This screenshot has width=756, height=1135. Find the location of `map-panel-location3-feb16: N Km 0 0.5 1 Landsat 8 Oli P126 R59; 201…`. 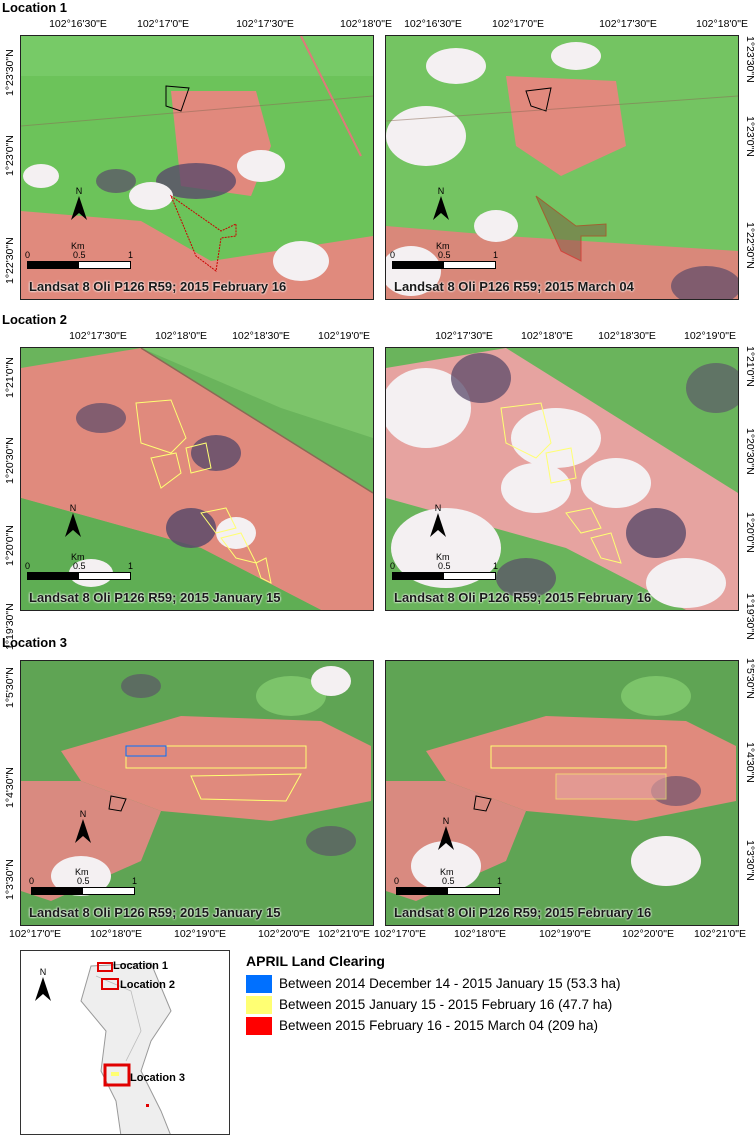

map-panel-location3-feb16: N Km 0 0.5 1 Landsat 8 Oli P126 R59; 201… is located at coordinates (562, 793).